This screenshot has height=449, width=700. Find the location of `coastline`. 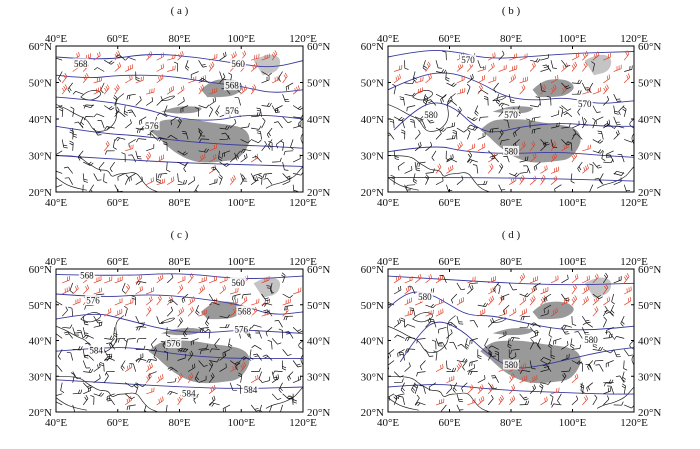

coastline is located at coordinates (167, 320).